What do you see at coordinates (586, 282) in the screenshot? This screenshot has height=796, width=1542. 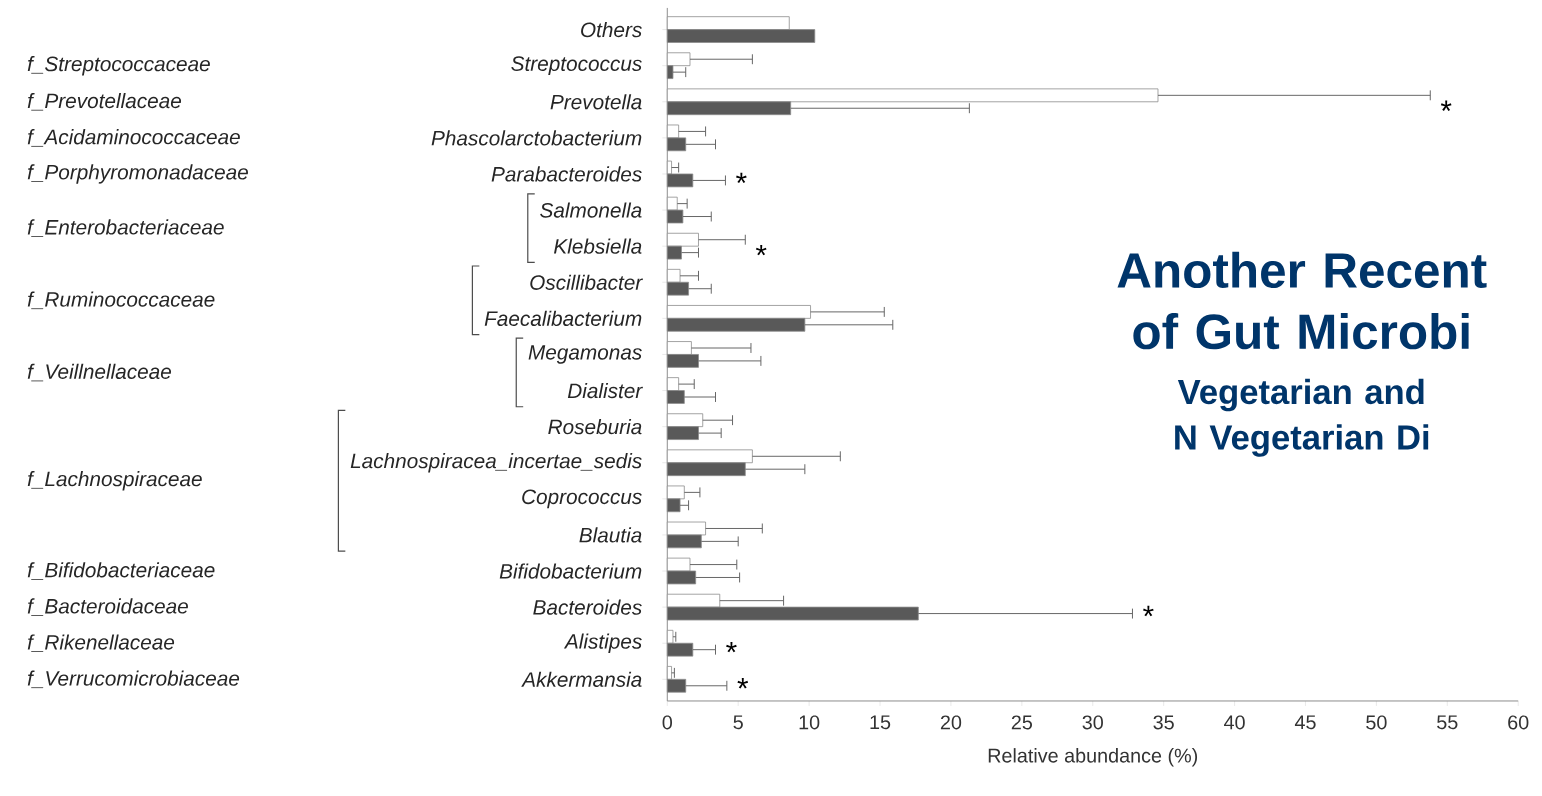 I see `y-tick-label: Oscillibacter` at bounding box center [586, 282].